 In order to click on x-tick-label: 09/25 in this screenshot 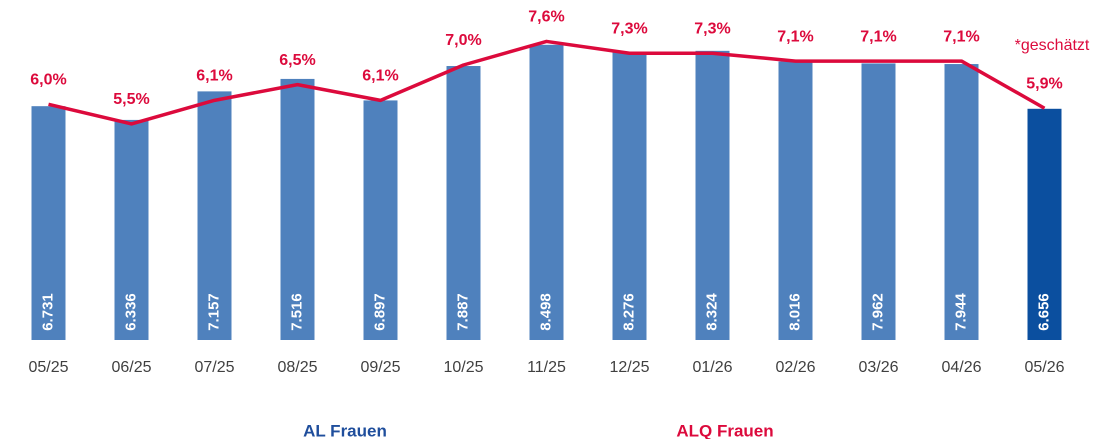, I will do `click(380, 367)`.